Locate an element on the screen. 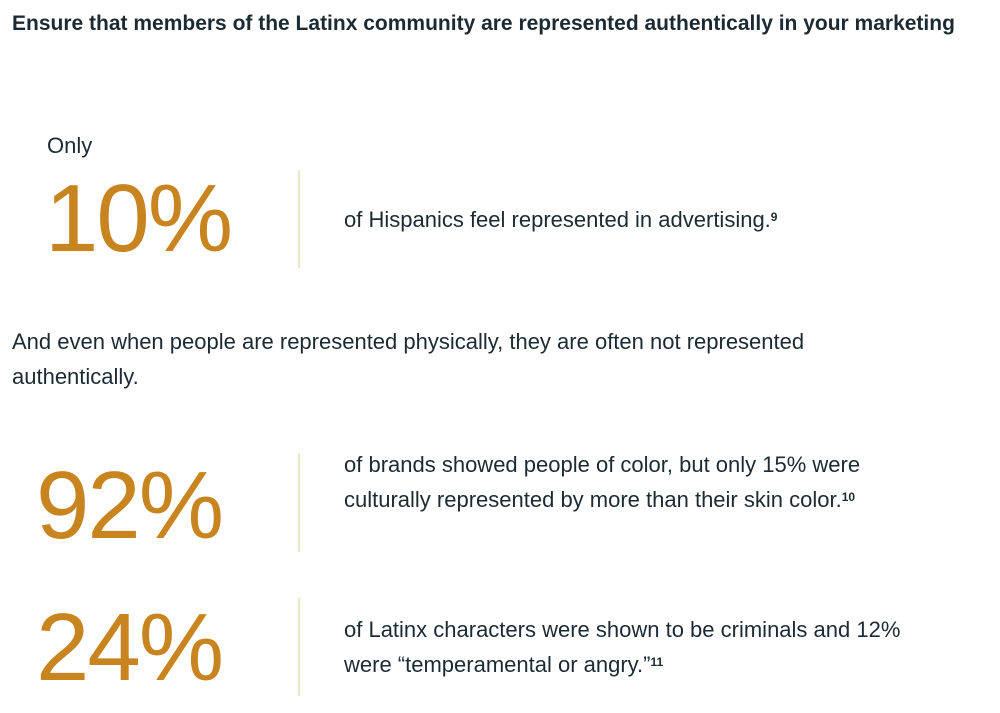 Image resolution: width=1000 pixels, height=713 pixels. stat-value-hispanics: 10% is located at coordinates (139, 218).